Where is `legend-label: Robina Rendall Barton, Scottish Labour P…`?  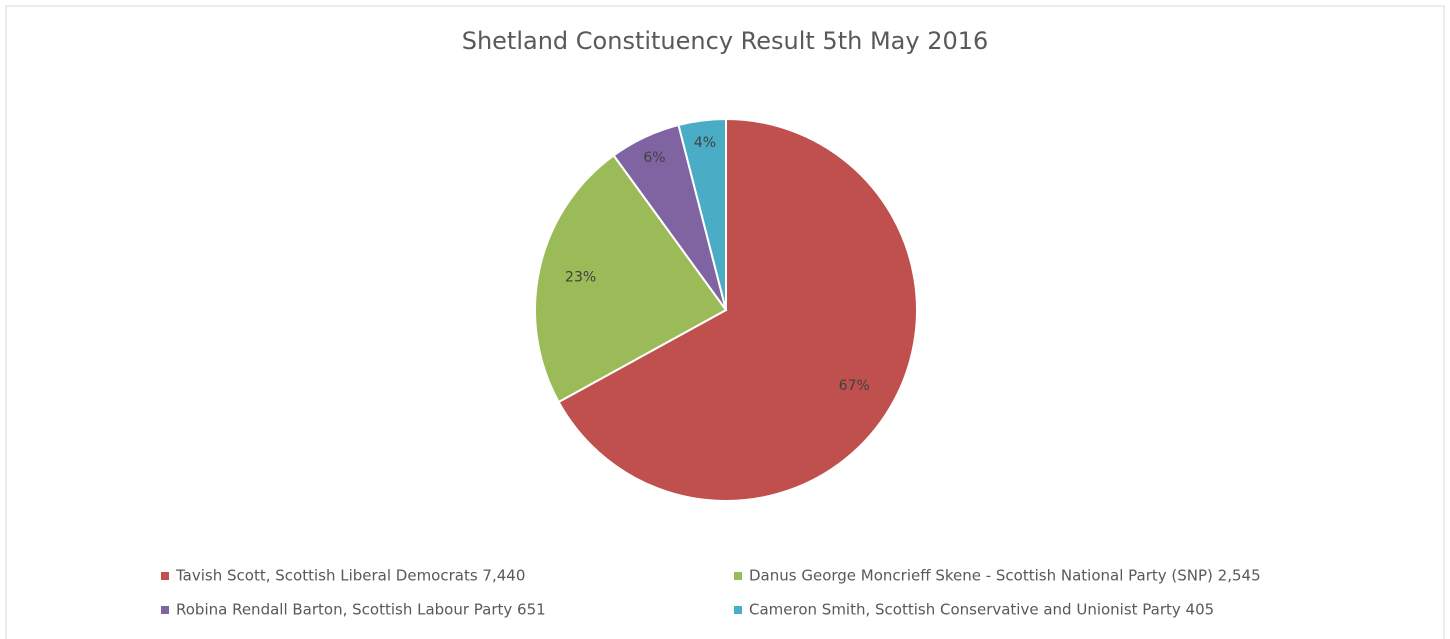 legend-label: Robina Rendall Barton, Scottish Labour P… is located at coordinates (361, 610).